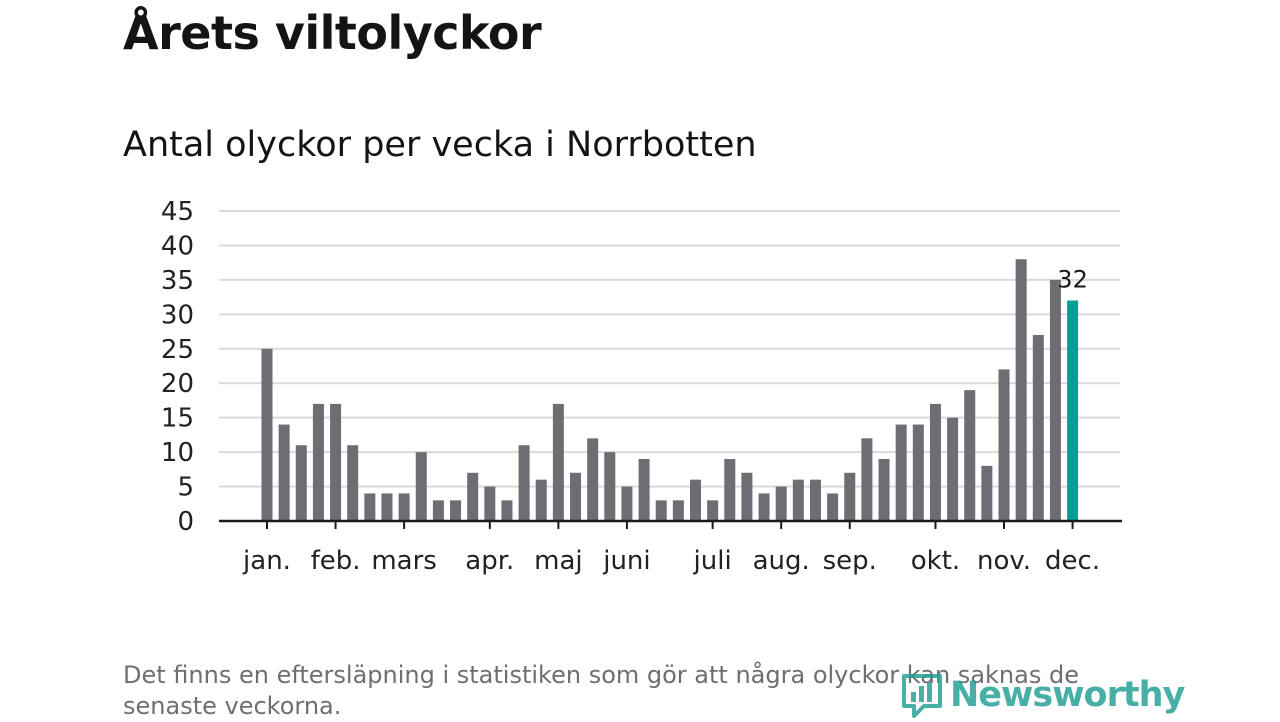 The image size is (1280, 722). Describe the element at coordinates (1067, 695) in the screenshot. I see `brand-name: Newsworthy` at that location.